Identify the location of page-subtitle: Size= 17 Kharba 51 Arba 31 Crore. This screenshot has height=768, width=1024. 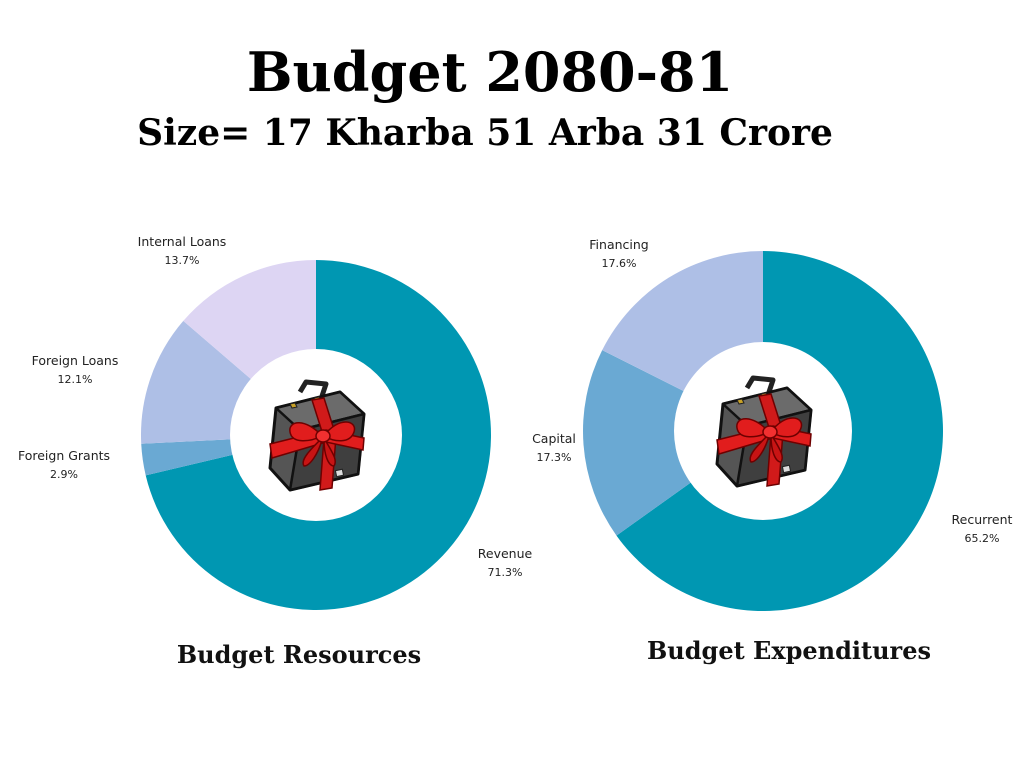
(485, 133).